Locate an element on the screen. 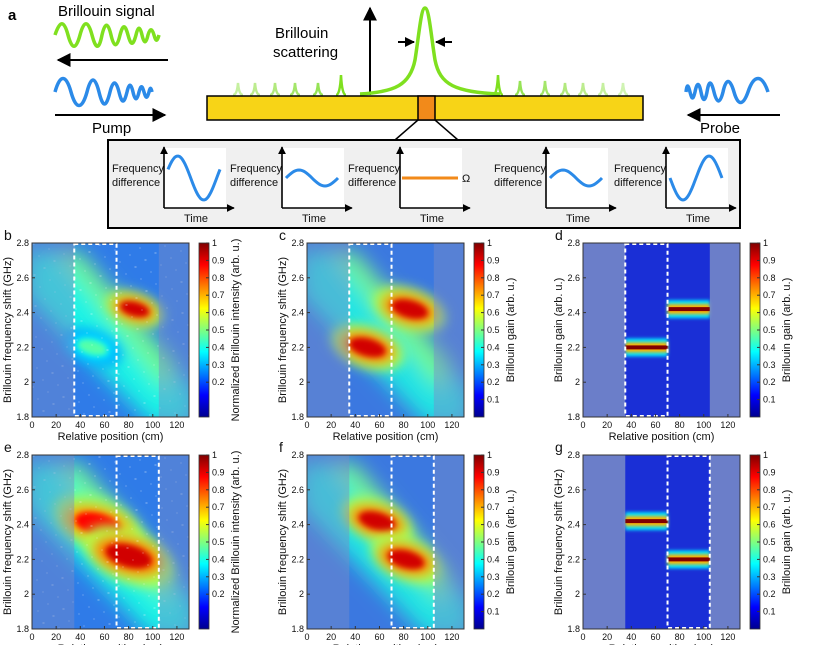 The width and height of the screenshot is (831, 645). x-tick-label: 80 is located at coordinates (404, 425).